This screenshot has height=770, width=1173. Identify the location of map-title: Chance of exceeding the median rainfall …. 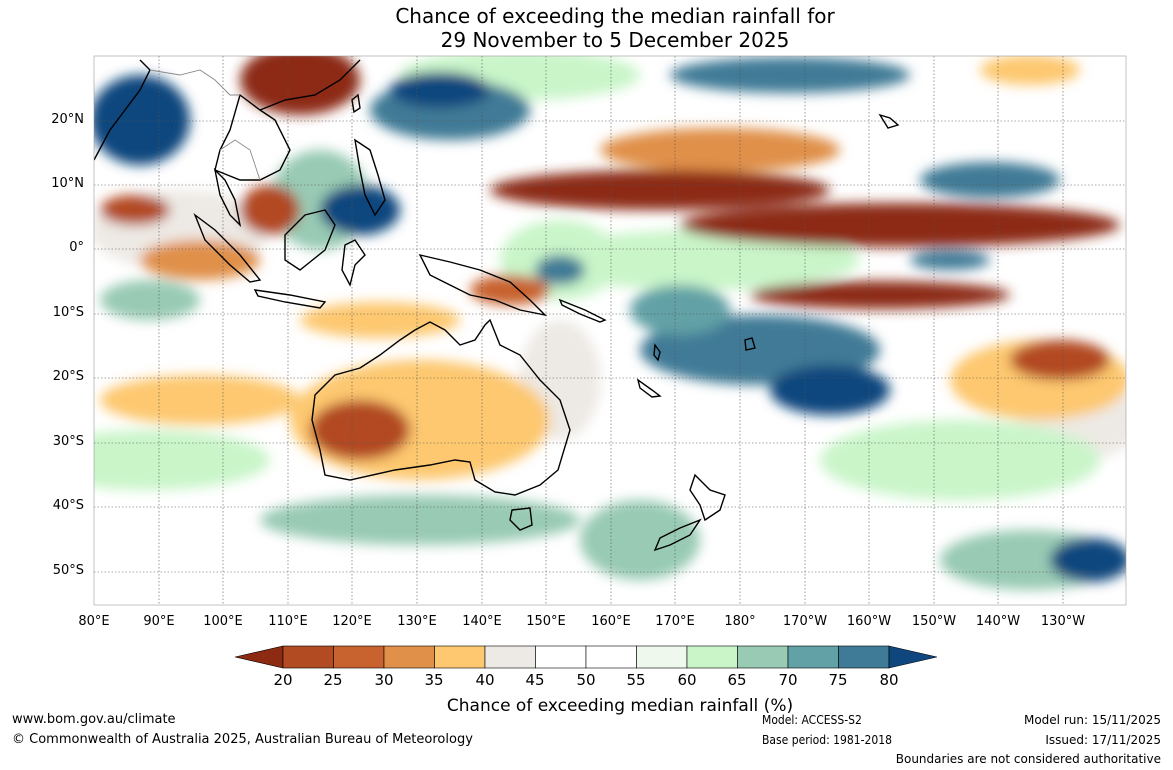
(586, 28).